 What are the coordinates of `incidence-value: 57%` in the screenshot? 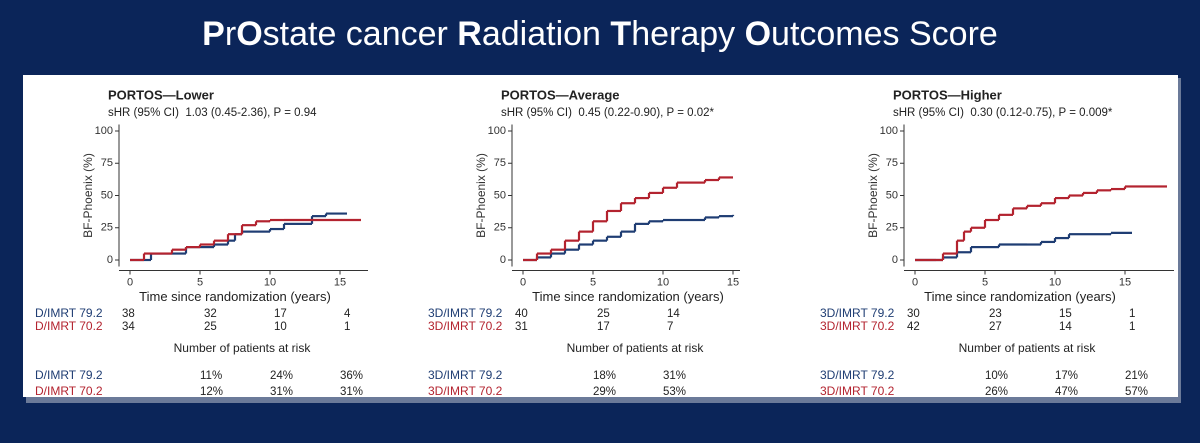 It's located at (1136, 392).